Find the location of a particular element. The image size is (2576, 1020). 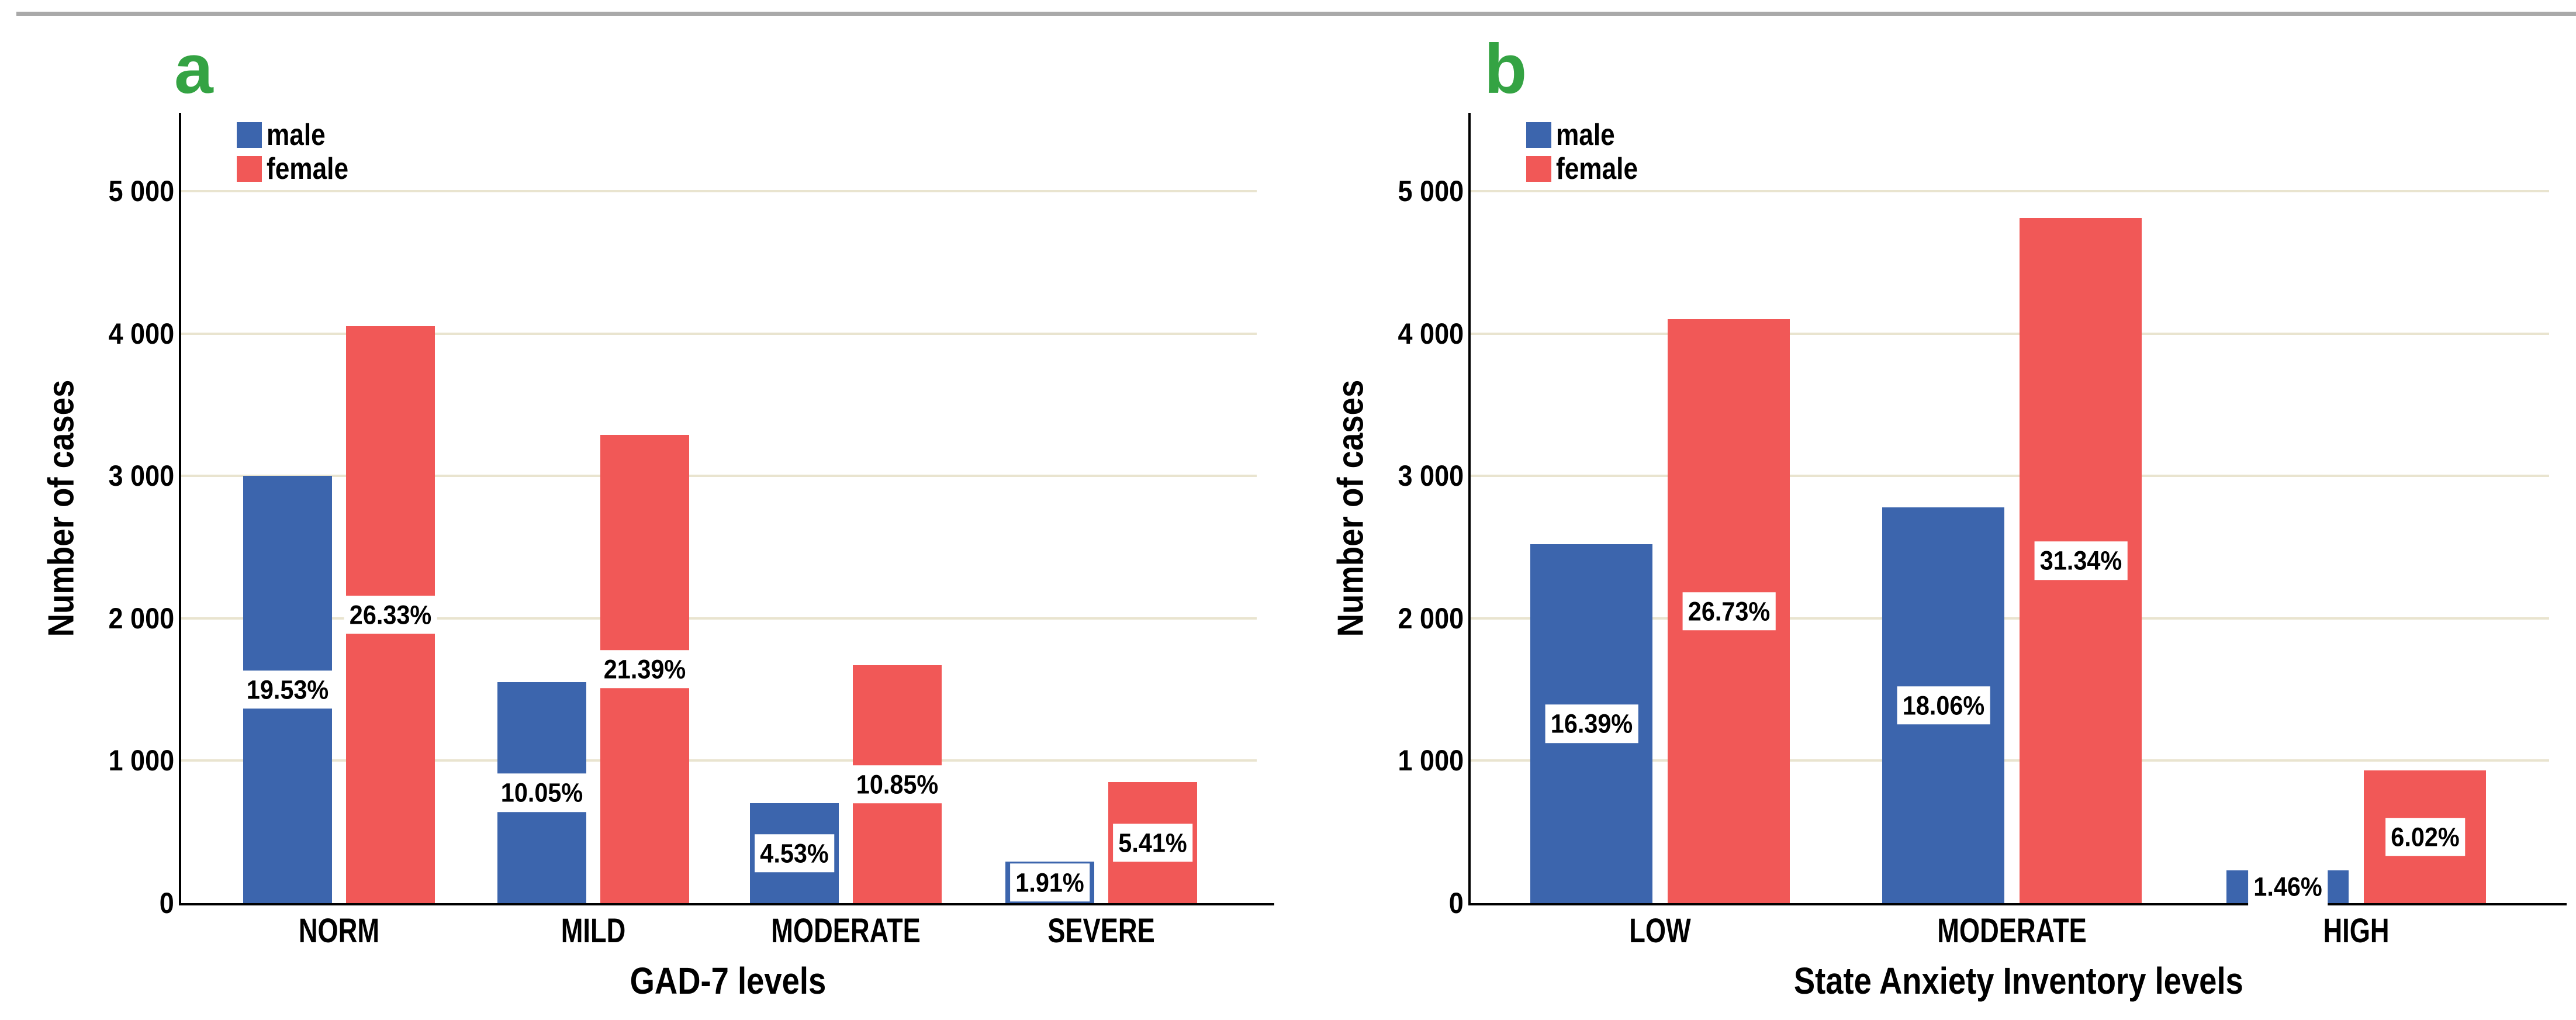

bar-male-mild: 10.05% is located at coordinates (542, 792).